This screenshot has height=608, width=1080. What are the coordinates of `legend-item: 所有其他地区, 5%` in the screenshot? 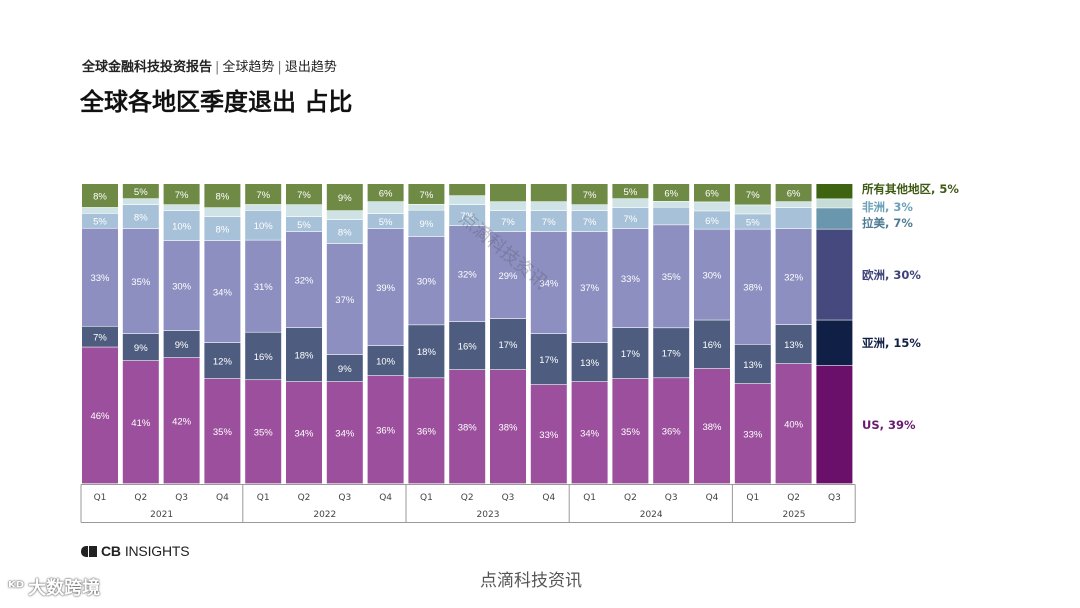 It's located at (910, 189).